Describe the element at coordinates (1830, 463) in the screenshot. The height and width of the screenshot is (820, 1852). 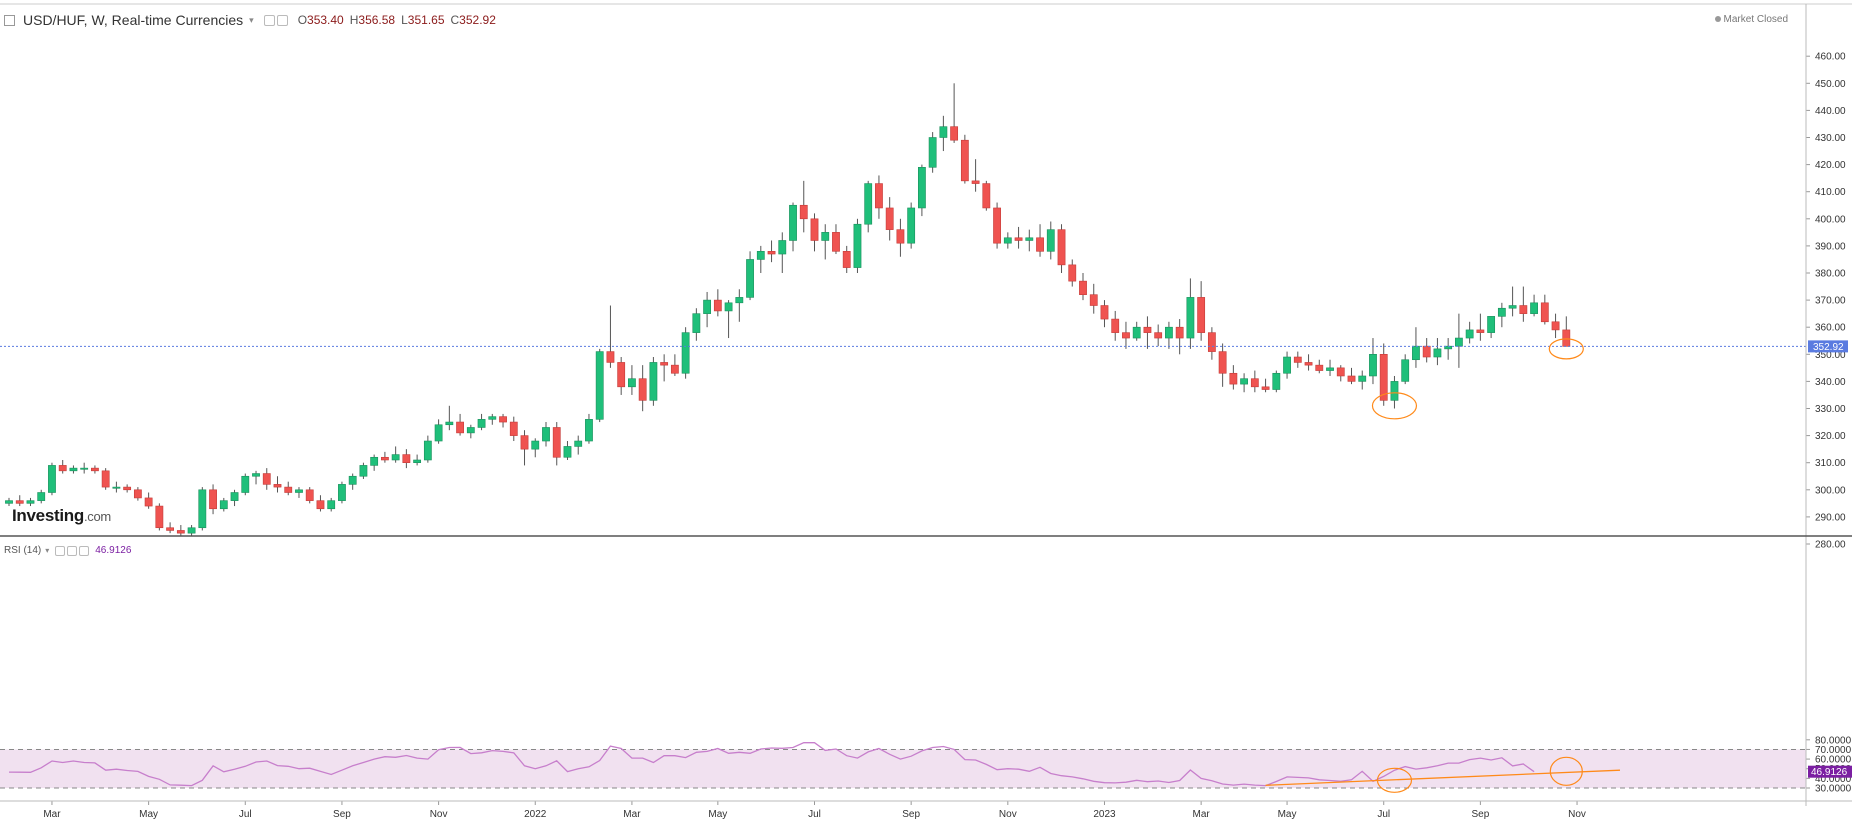
I see `price-tick-label: 310.00` at that location.